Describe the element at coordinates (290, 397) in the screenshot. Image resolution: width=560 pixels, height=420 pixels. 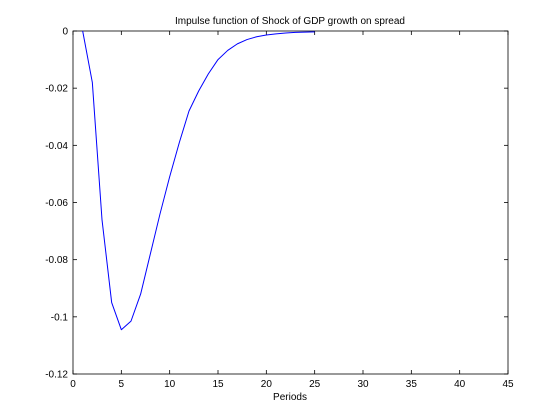
I see `x-axis-label: Periods` at that location.